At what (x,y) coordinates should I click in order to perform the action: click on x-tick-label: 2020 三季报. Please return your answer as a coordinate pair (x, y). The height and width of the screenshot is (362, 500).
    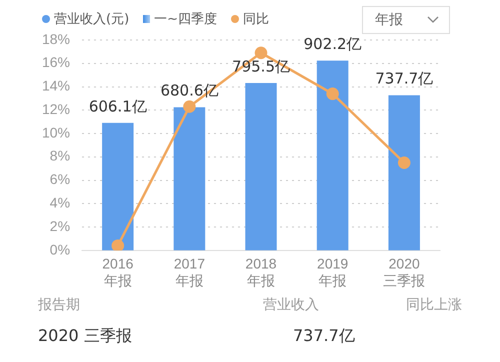
    Looking at the image, I should click on (404, 272).